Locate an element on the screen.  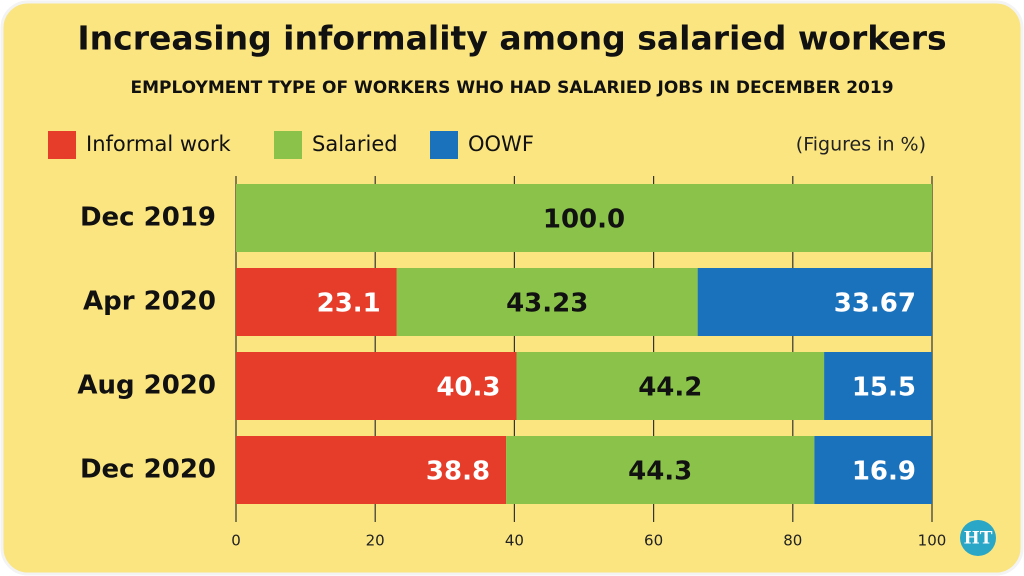
category-label: Dec 2020 is located at coordinates (148, 470).